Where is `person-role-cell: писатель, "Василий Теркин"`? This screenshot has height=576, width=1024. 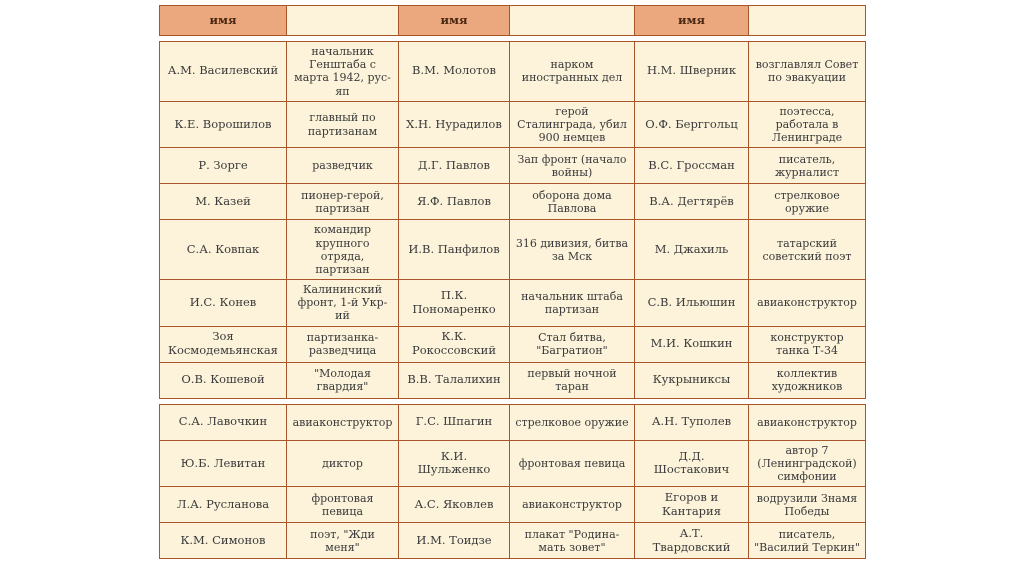
person-role-cell: писатель, "Василий Теркин" is located at coordinates (807, 541).